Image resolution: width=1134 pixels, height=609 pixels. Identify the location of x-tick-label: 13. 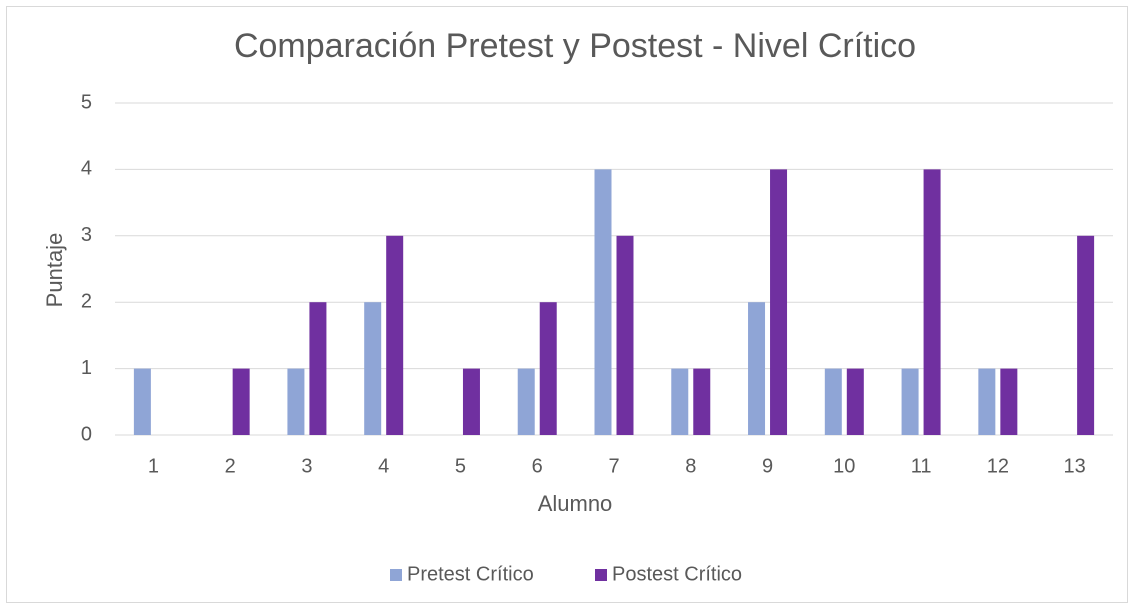
(1074, 466).